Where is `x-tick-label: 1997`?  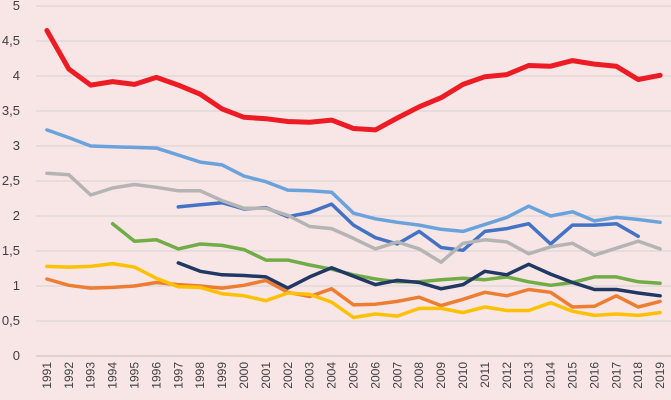
x-tick-label: 1997 is located at coordinates (178, 375).